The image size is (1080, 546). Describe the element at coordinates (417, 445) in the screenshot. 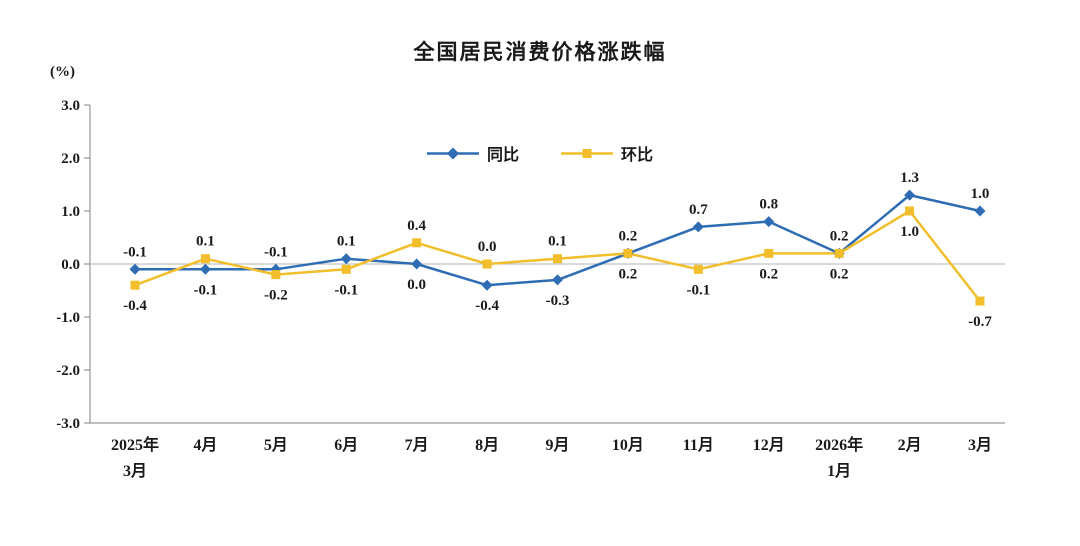

I see `x-category-label: 7月` at that location.